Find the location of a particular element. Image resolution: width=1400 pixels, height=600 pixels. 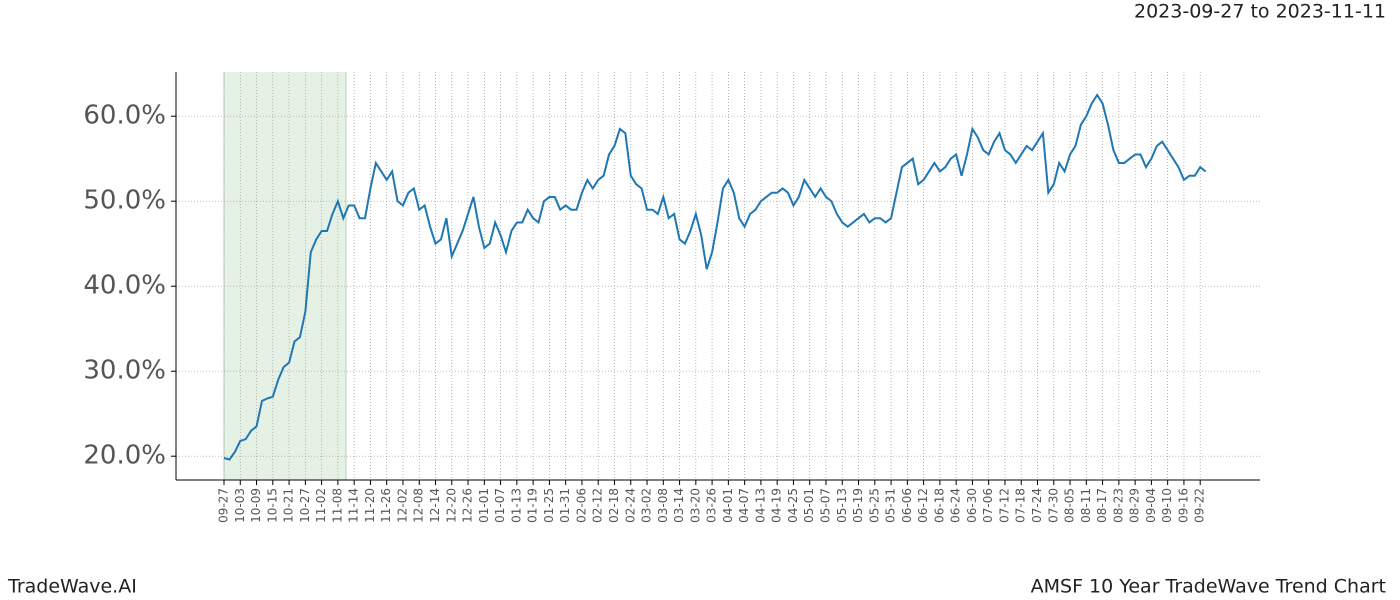

x-tick-label: 02-12 is located at coordinates (598, 505).